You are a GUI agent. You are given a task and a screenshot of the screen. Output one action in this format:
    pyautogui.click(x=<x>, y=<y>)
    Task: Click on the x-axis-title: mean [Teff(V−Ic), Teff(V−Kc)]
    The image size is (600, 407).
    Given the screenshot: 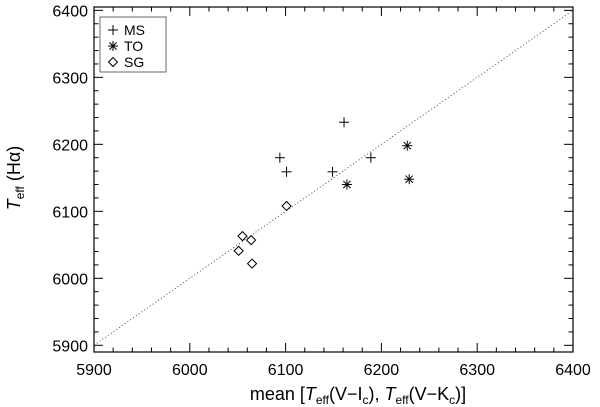 What is the action you would take?
    pyautogui.click(x=358, y=395)
    